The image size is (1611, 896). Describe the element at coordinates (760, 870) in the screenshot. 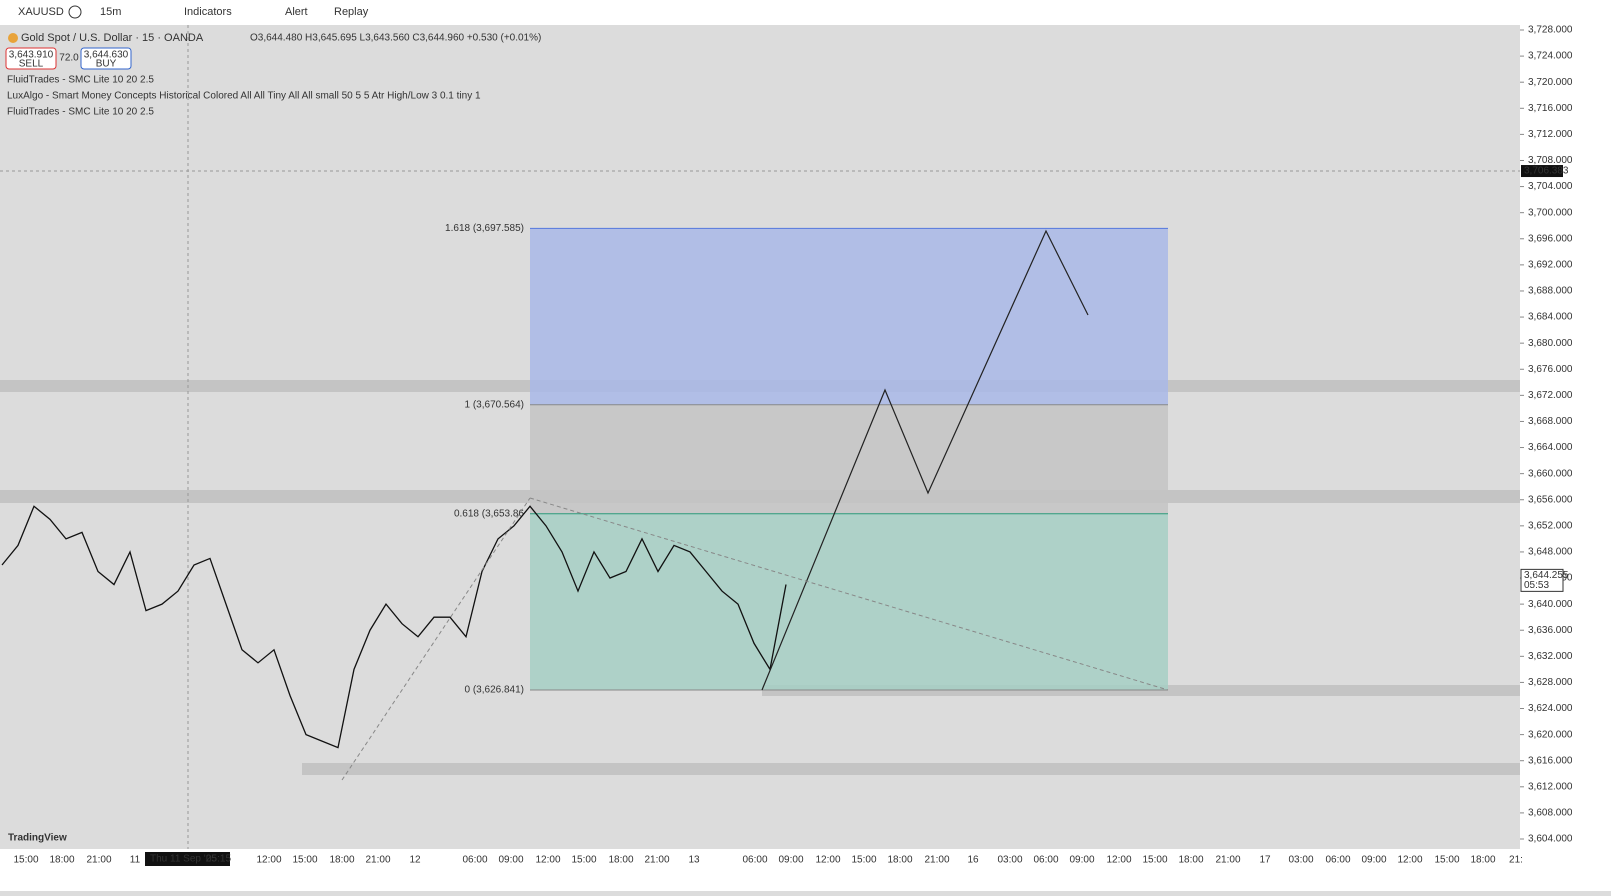

I see `time-axis` at that location.